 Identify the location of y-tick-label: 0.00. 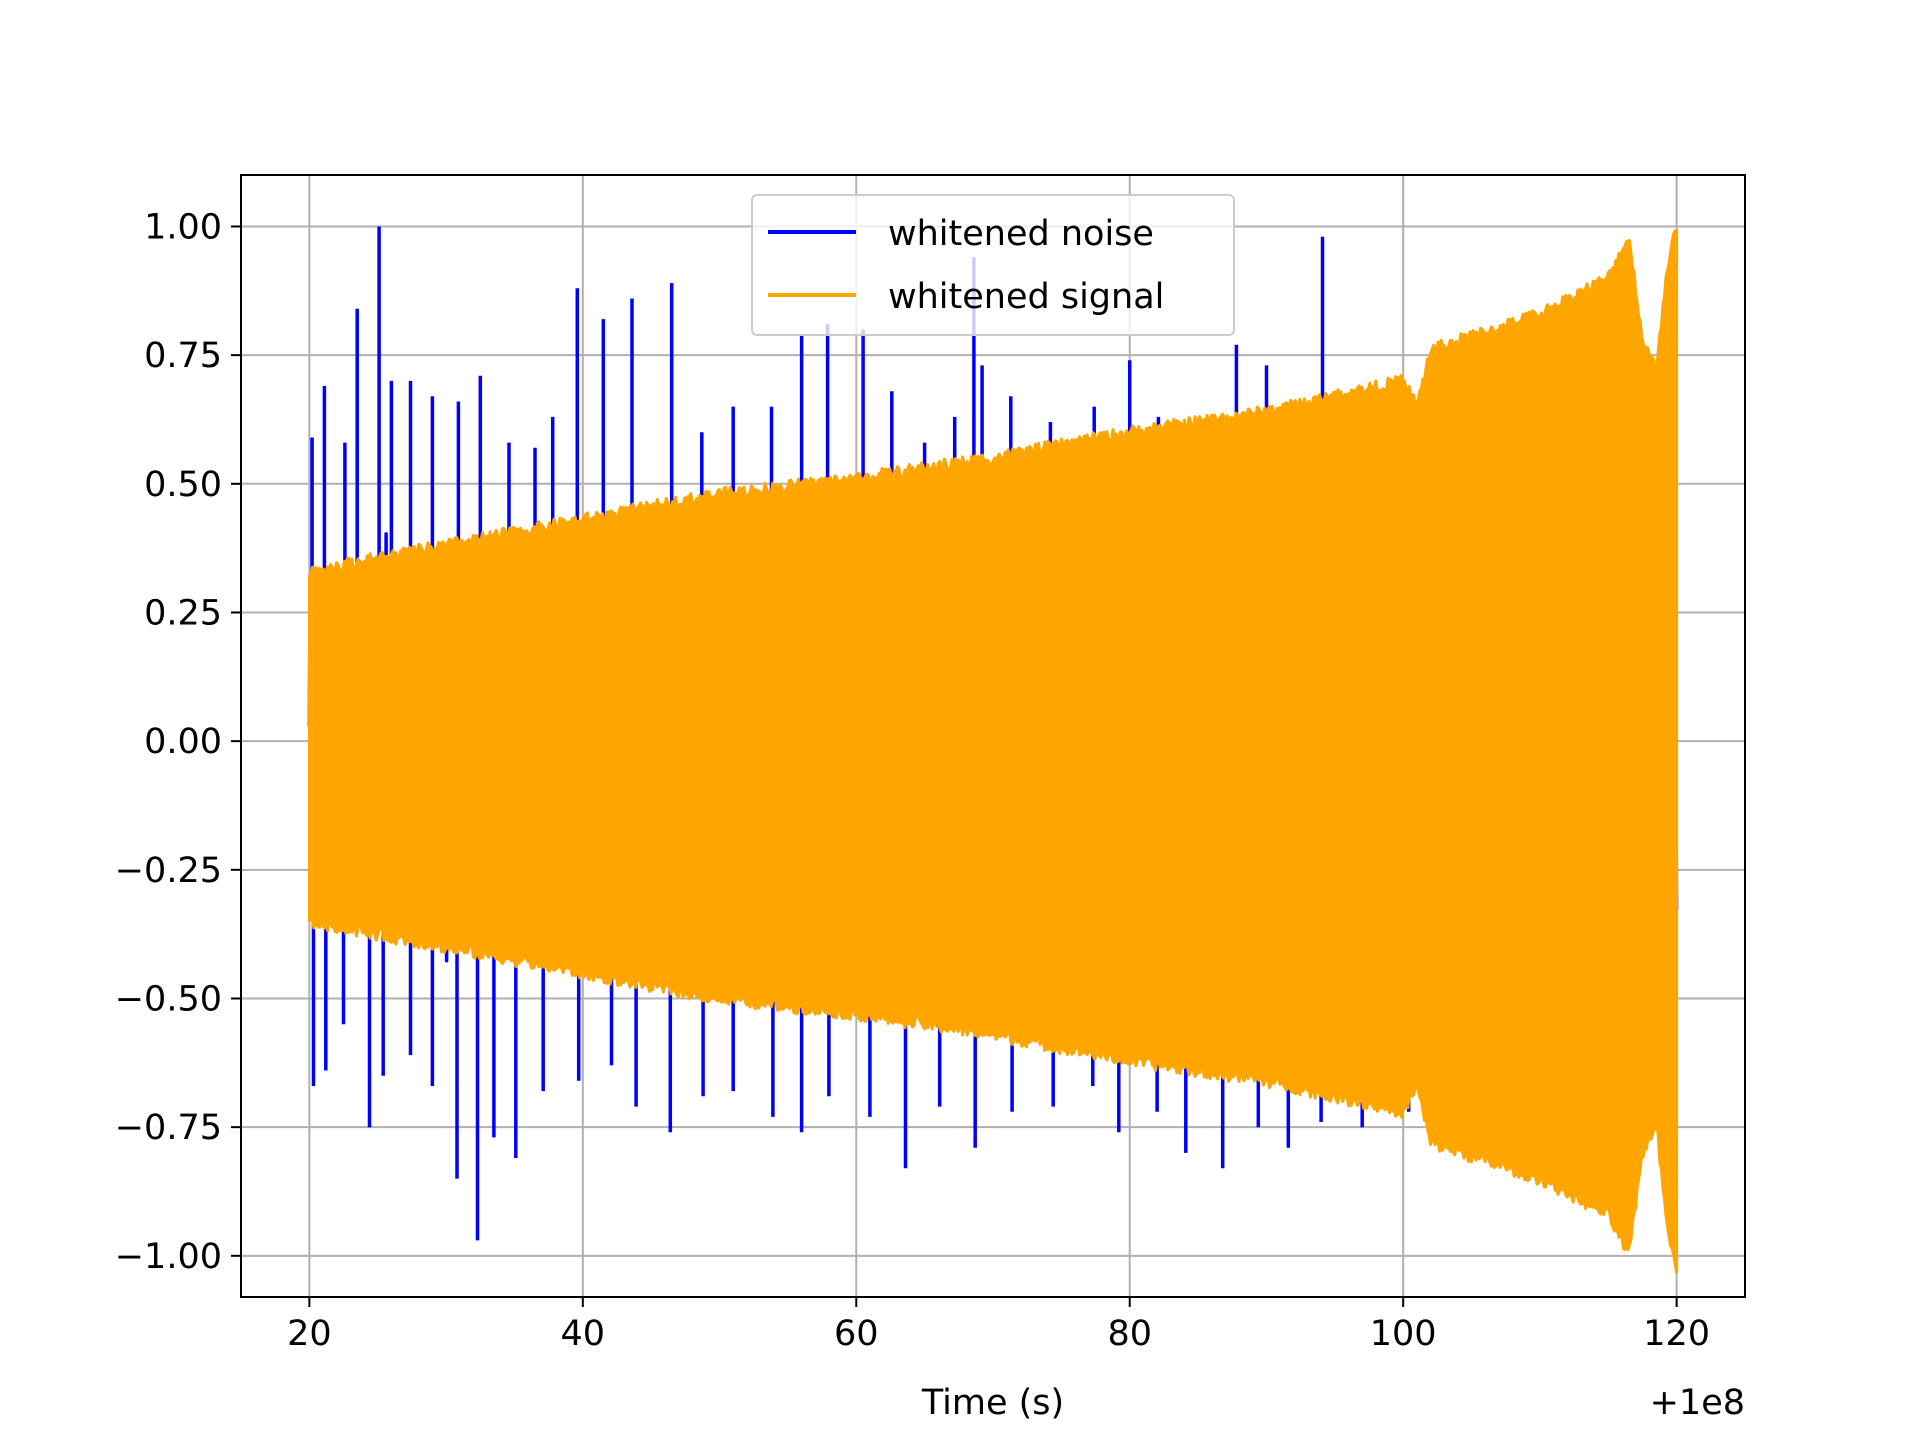
(183, 742).